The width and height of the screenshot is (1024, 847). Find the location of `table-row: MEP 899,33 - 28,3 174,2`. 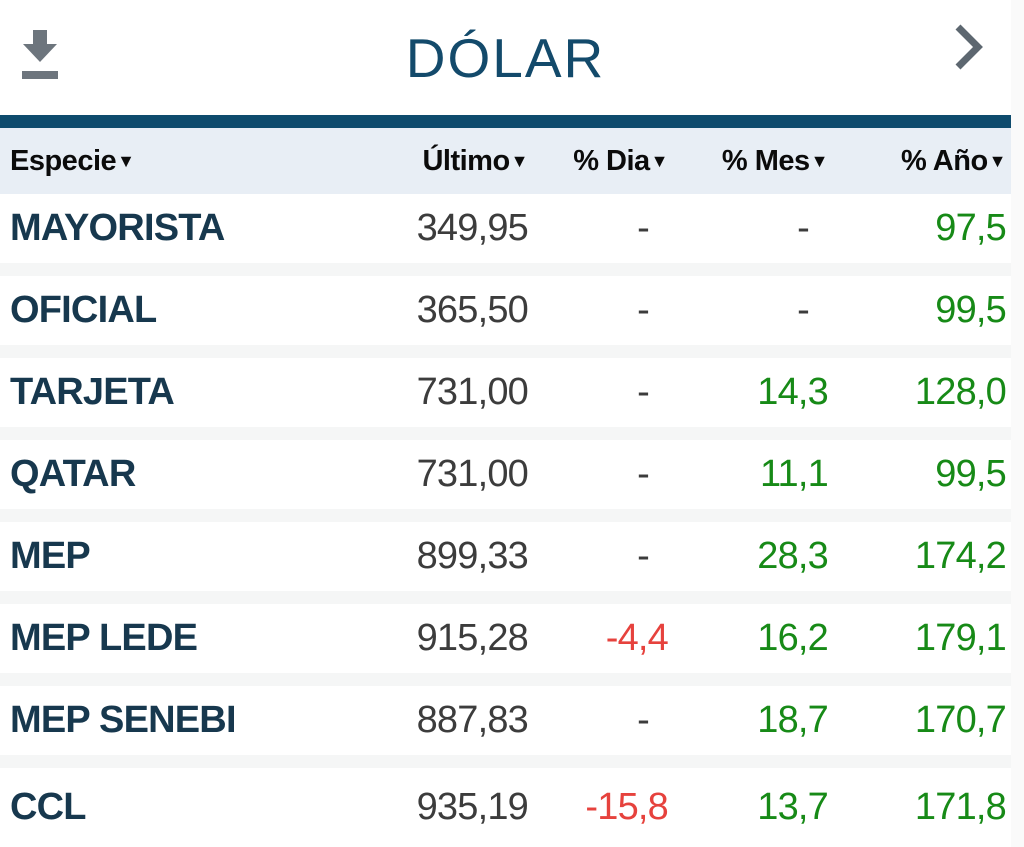

table-row: MEP 899,33 - 28,3 174,2 is located at coordinates (505, 563).